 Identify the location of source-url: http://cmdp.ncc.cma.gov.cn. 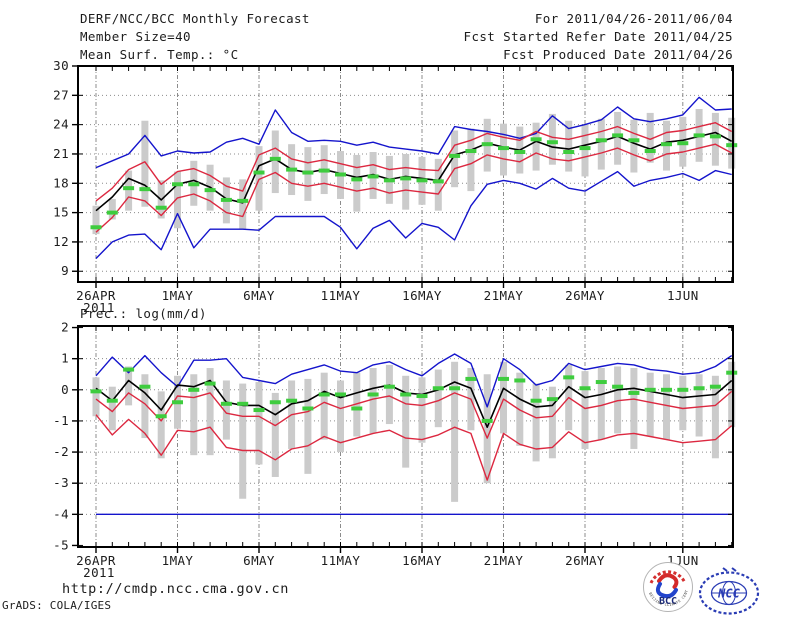
(175, 589).